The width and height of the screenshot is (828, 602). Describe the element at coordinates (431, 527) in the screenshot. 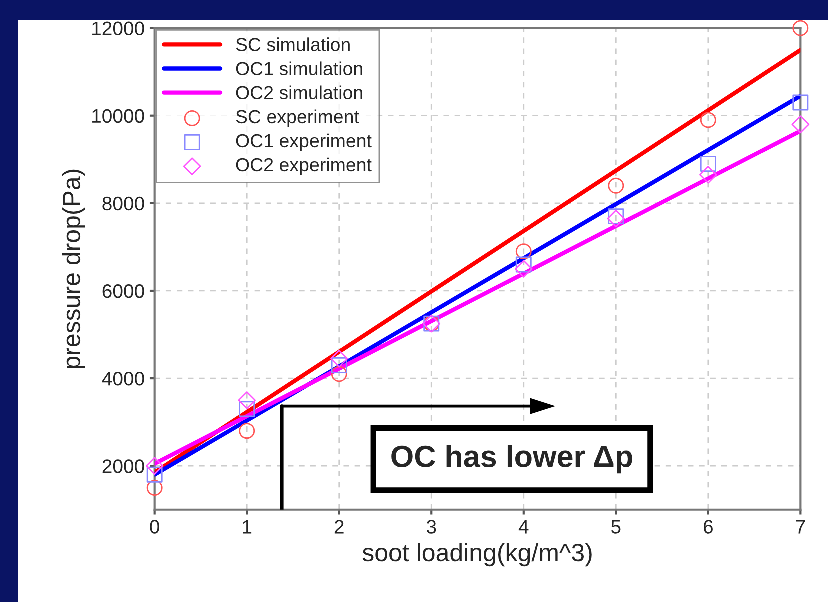

I see `x-tick-label: 3` at that location.